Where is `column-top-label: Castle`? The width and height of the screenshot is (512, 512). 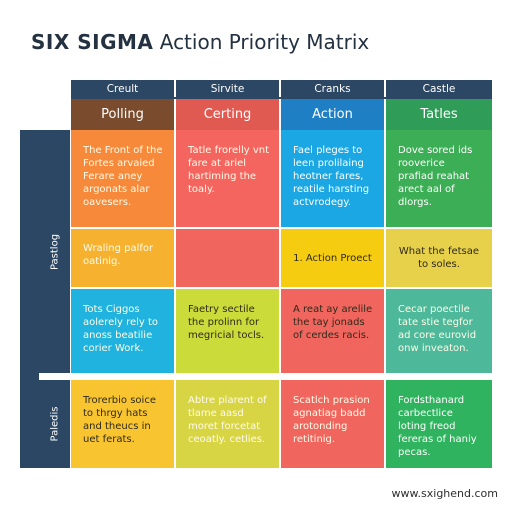
column-top-label: Castle is located at coordinates (439, 88).